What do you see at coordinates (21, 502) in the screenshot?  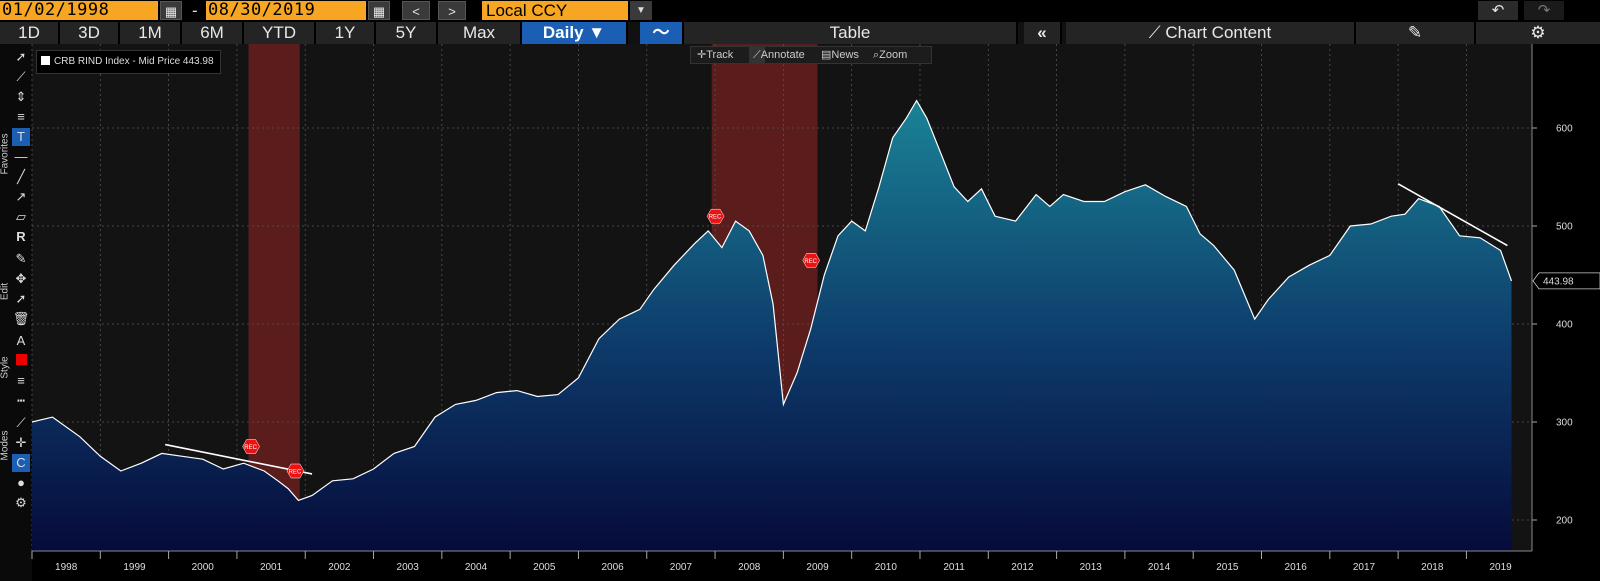 I see `settings-small-icon: ⚙` at bounding box center [21, 502].